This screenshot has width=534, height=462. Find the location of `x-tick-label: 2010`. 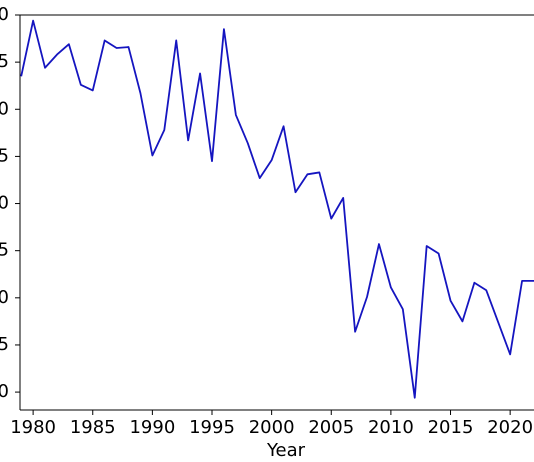

x-tick-label: 2010 is located at coordinates (391, 427).